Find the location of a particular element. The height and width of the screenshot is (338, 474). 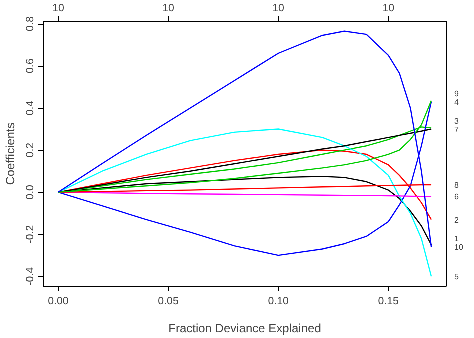

text: 1 is located at coordinates (457, 239).